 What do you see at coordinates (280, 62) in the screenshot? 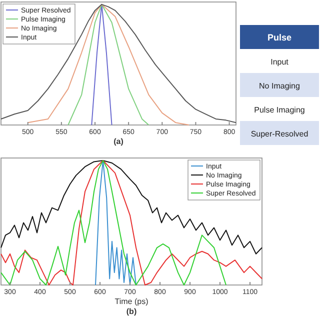
I see `text: Input` at bounding box center [280, 62].